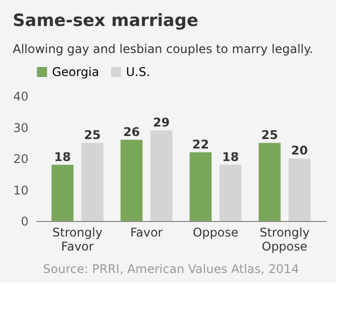  I want to click on y-tick-label: 30, so click(20, 127).